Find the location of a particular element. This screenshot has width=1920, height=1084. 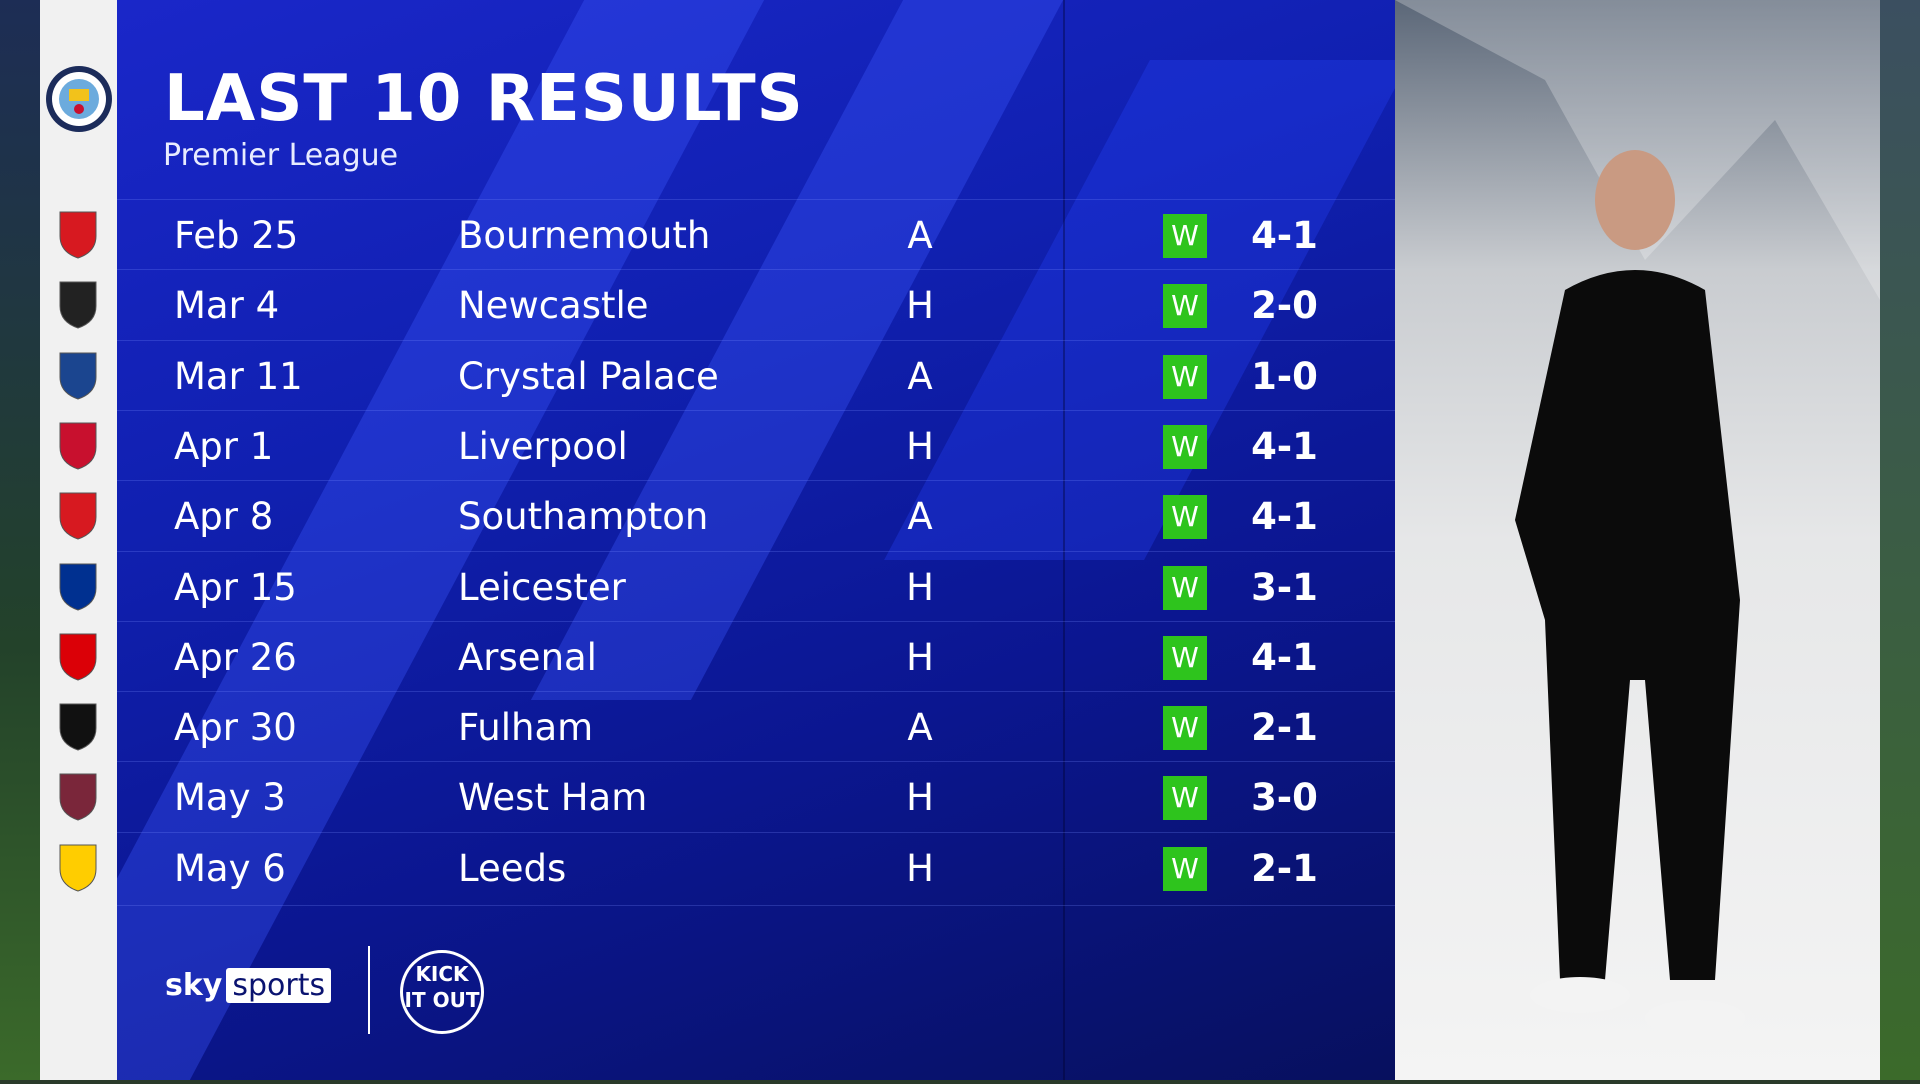

opponent-name: West Ham is located at coordinates (553, 798).